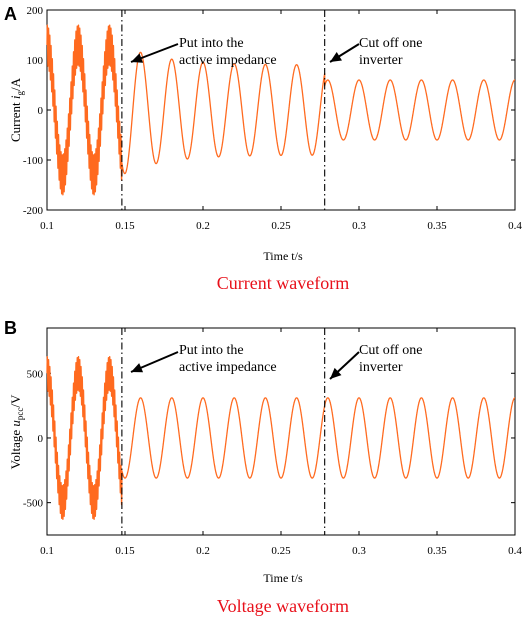  What do you see at coordinates (15, 120) in the screenshot?
I see `y-axis-label-a-pre: Current` at bounding box center [15, 120].